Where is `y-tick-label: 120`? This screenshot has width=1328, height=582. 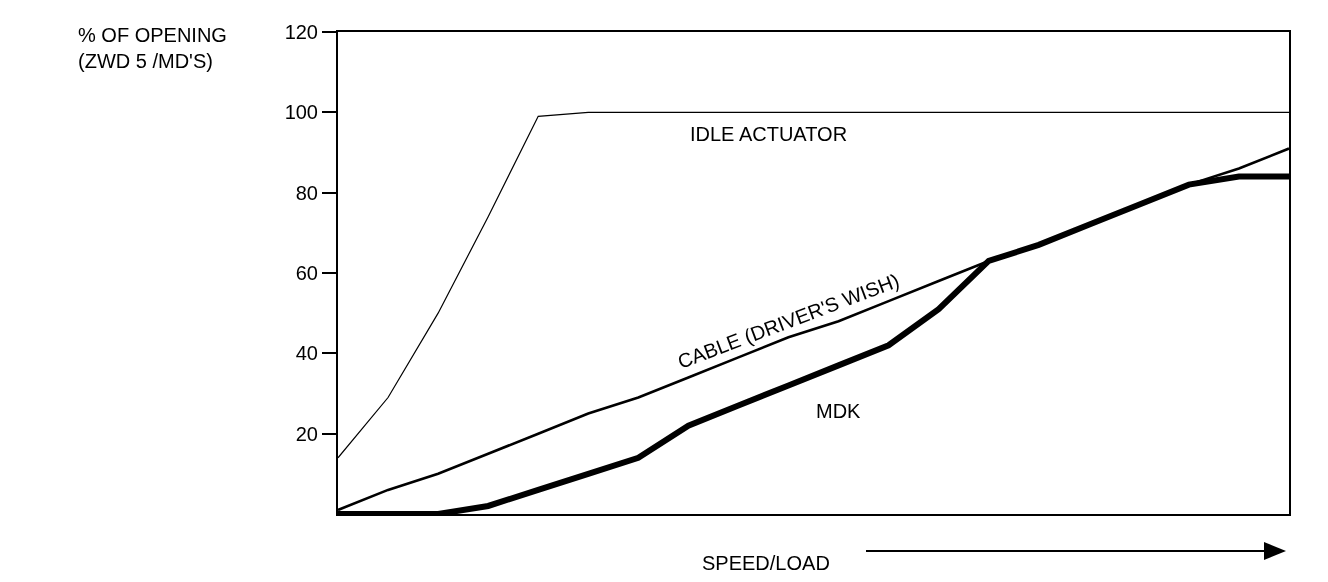 y-tick-label: 120 is located at coordinates (301, 32).